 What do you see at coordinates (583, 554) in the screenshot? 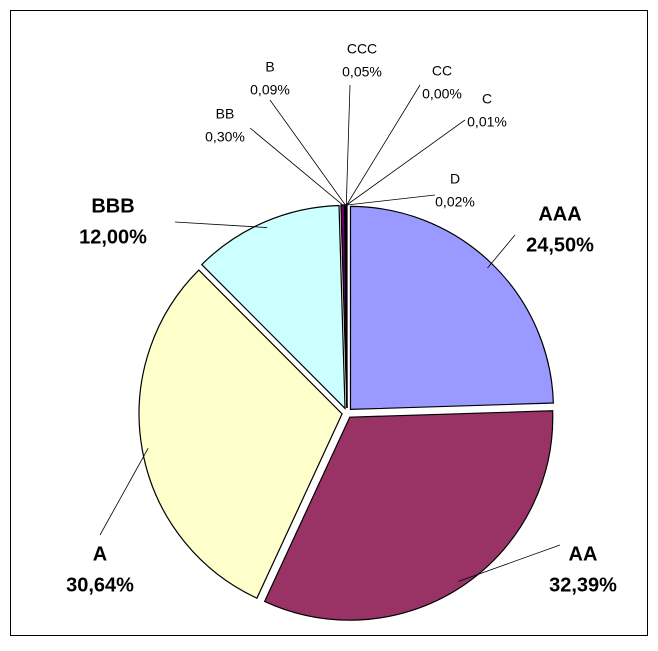
I see `slice-name: AA` at bounding box center [583, 554].